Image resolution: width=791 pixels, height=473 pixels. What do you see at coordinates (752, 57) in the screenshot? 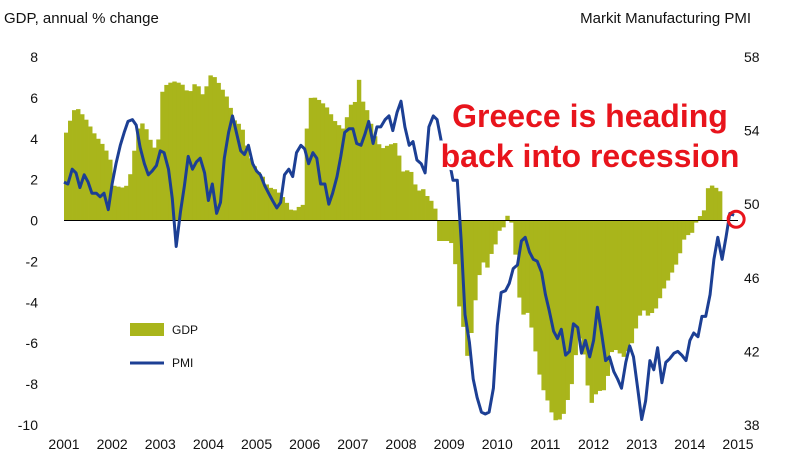
I see `right-tick-label-0: 58` at bounding box center [752, 57].